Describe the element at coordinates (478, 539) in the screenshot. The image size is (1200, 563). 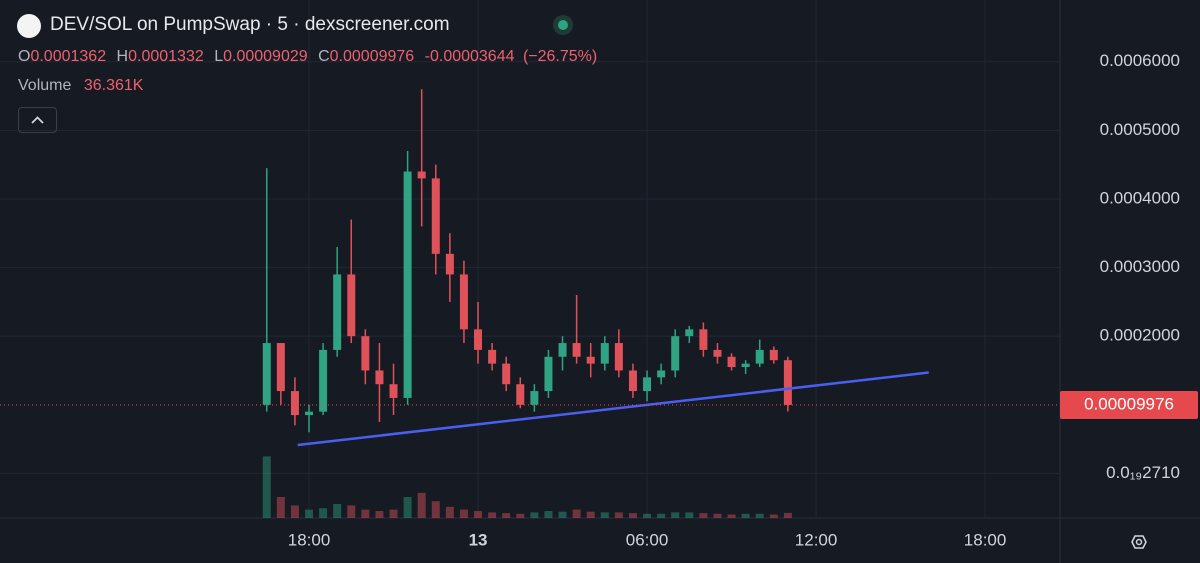
I see `x-tick-label: 13` at that location.